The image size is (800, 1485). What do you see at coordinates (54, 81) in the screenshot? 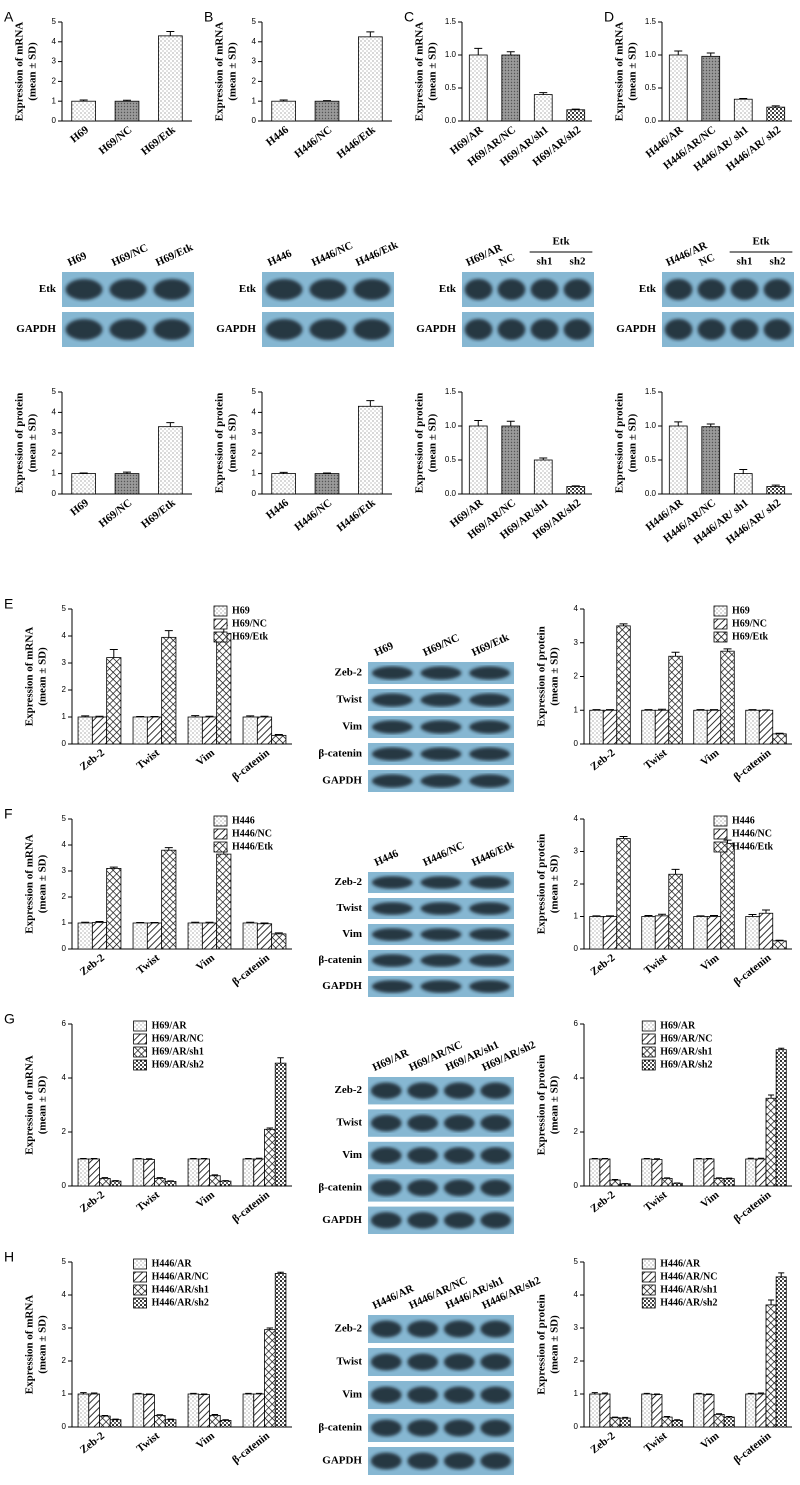
I see `y-tick-label: 2` at bounding box center [54, 81].